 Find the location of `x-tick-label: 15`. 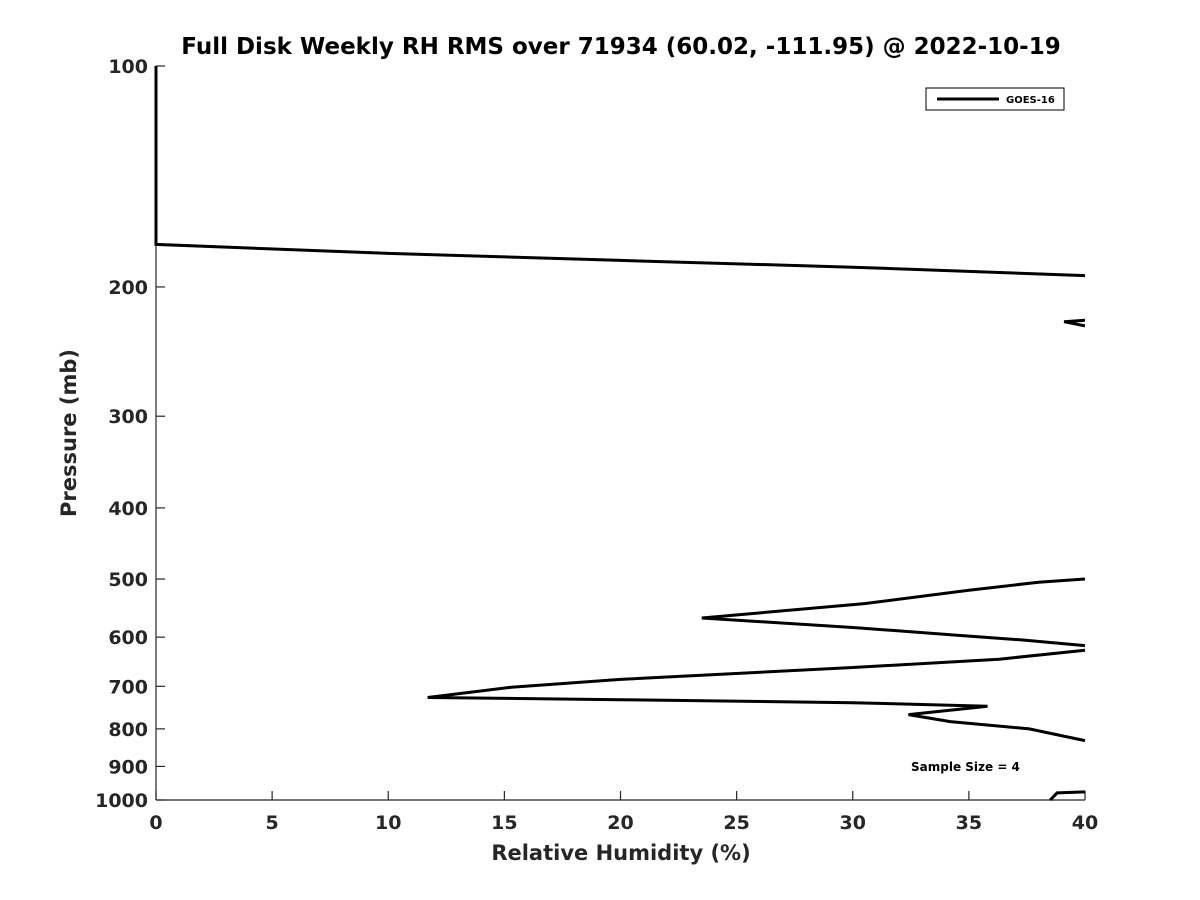

x-tick-label: 15 is located at coordinates (504, 823).